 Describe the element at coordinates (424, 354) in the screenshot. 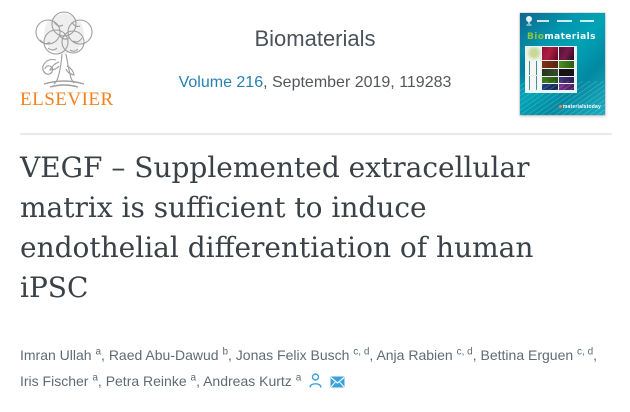

I see `author: Anja Rabien c, d` at that location.